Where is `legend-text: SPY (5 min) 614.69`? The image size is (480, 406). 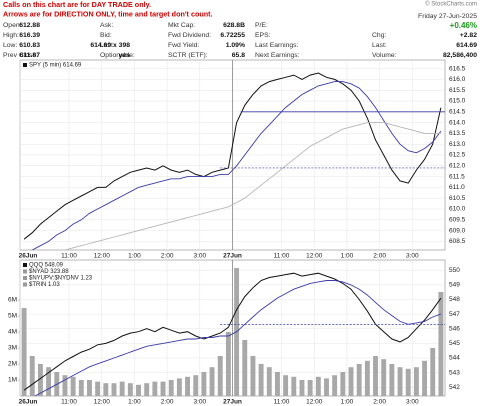
legend-text: SPY (5 min) 614.69 is located at coordinates (55, 66).